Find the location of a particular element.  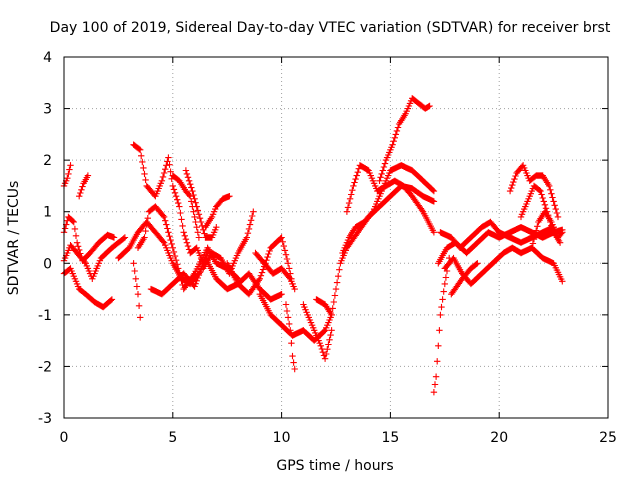

y-tick-label: 4 is located at coordinates (47, 58).